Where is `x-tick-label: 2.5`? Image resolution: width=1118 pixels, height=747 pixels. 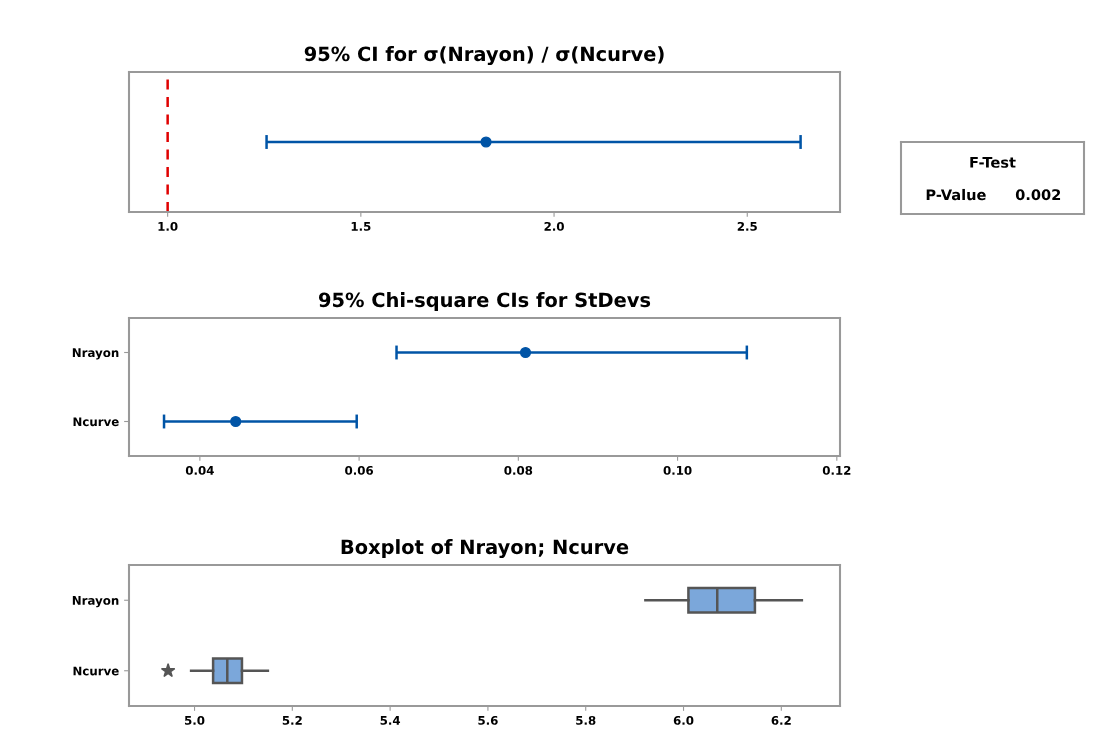
x-tick-label: 2.5 is located at coordinates (747, 226).